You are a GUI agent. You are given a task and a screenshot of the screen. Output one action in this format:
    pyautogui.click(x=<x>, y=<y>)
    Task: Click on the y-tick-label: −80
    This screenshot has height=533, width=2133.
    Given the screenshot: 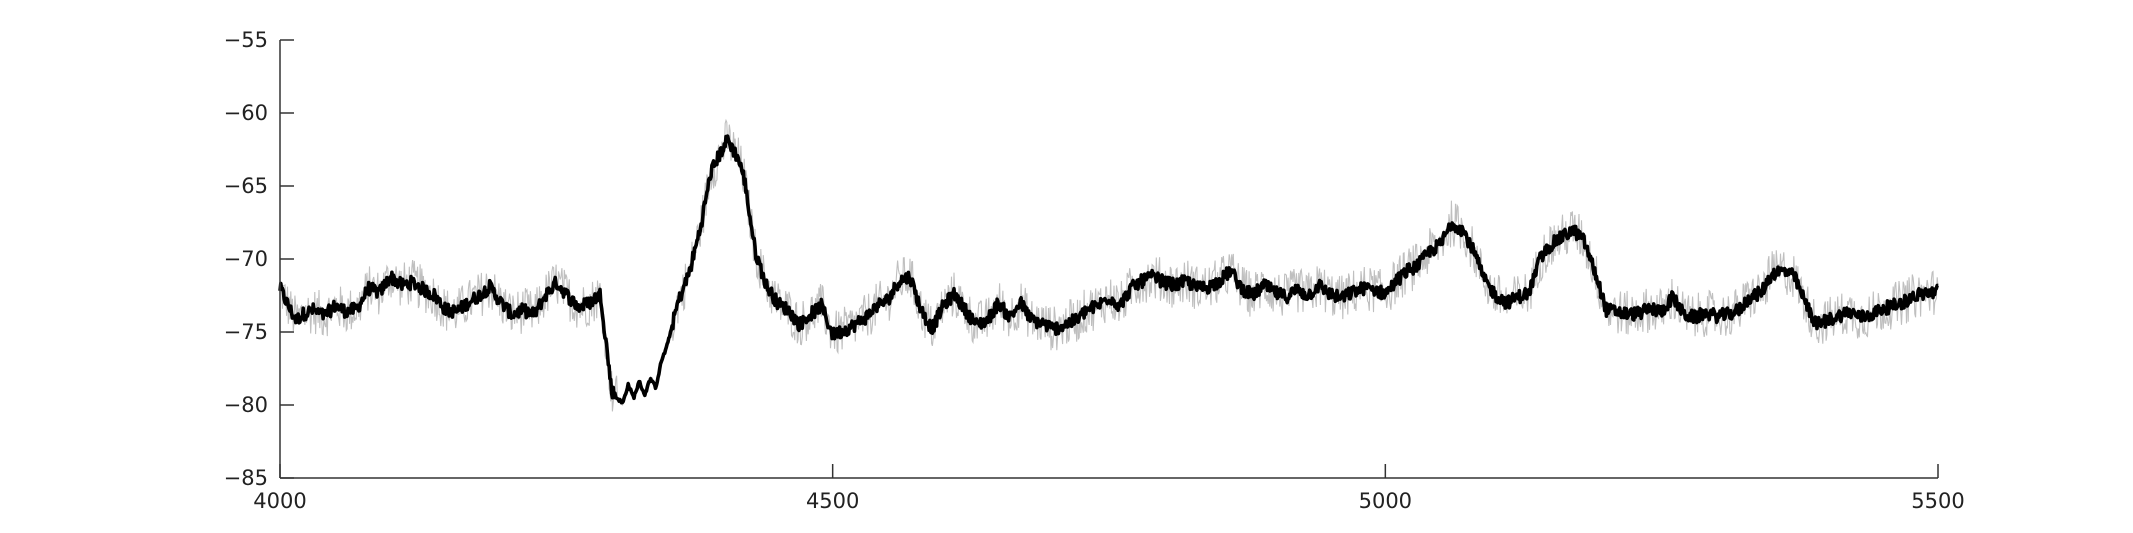 What is the action you would take?
    pyautogui.click(x=246, y=405)
    